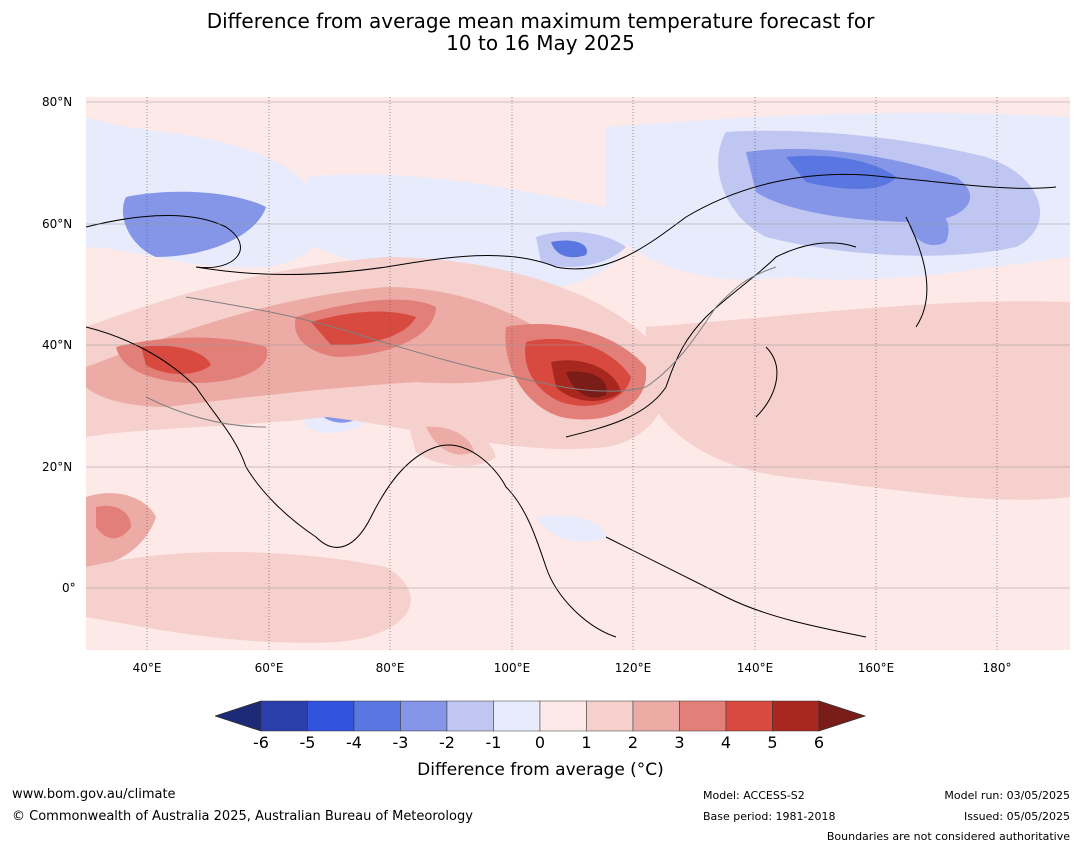 The width and height of the screenshot is (1081, 850). Describe the element at coordinates (238, 716) in the screenshot. I see `colorbar-extend-low` at that location.